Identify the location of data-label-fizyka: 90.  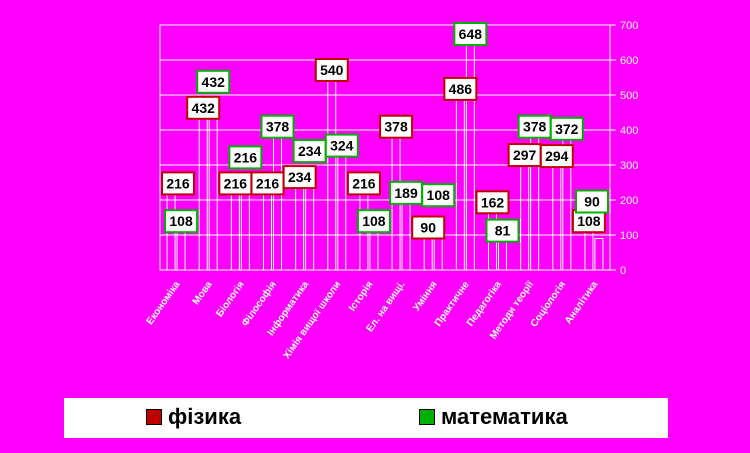
(428, 228).